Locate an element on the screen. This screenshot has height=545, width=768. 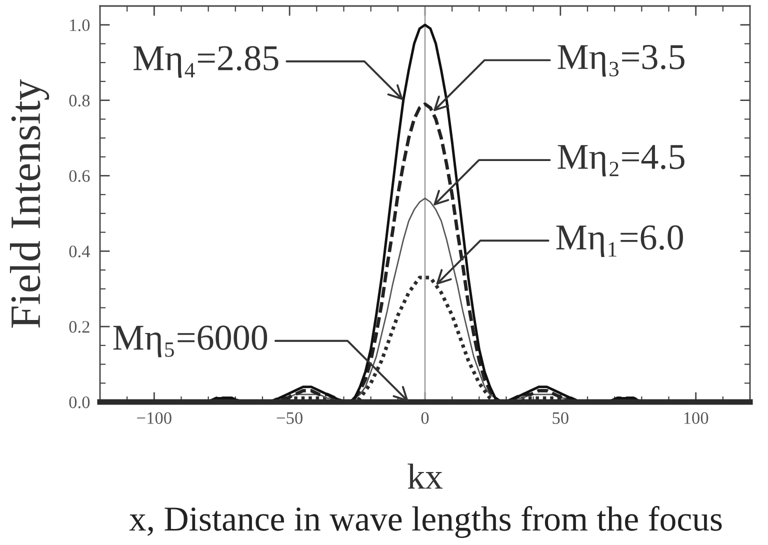
annotation: Mη₃=3.5 is located at coordinates (621, 60).